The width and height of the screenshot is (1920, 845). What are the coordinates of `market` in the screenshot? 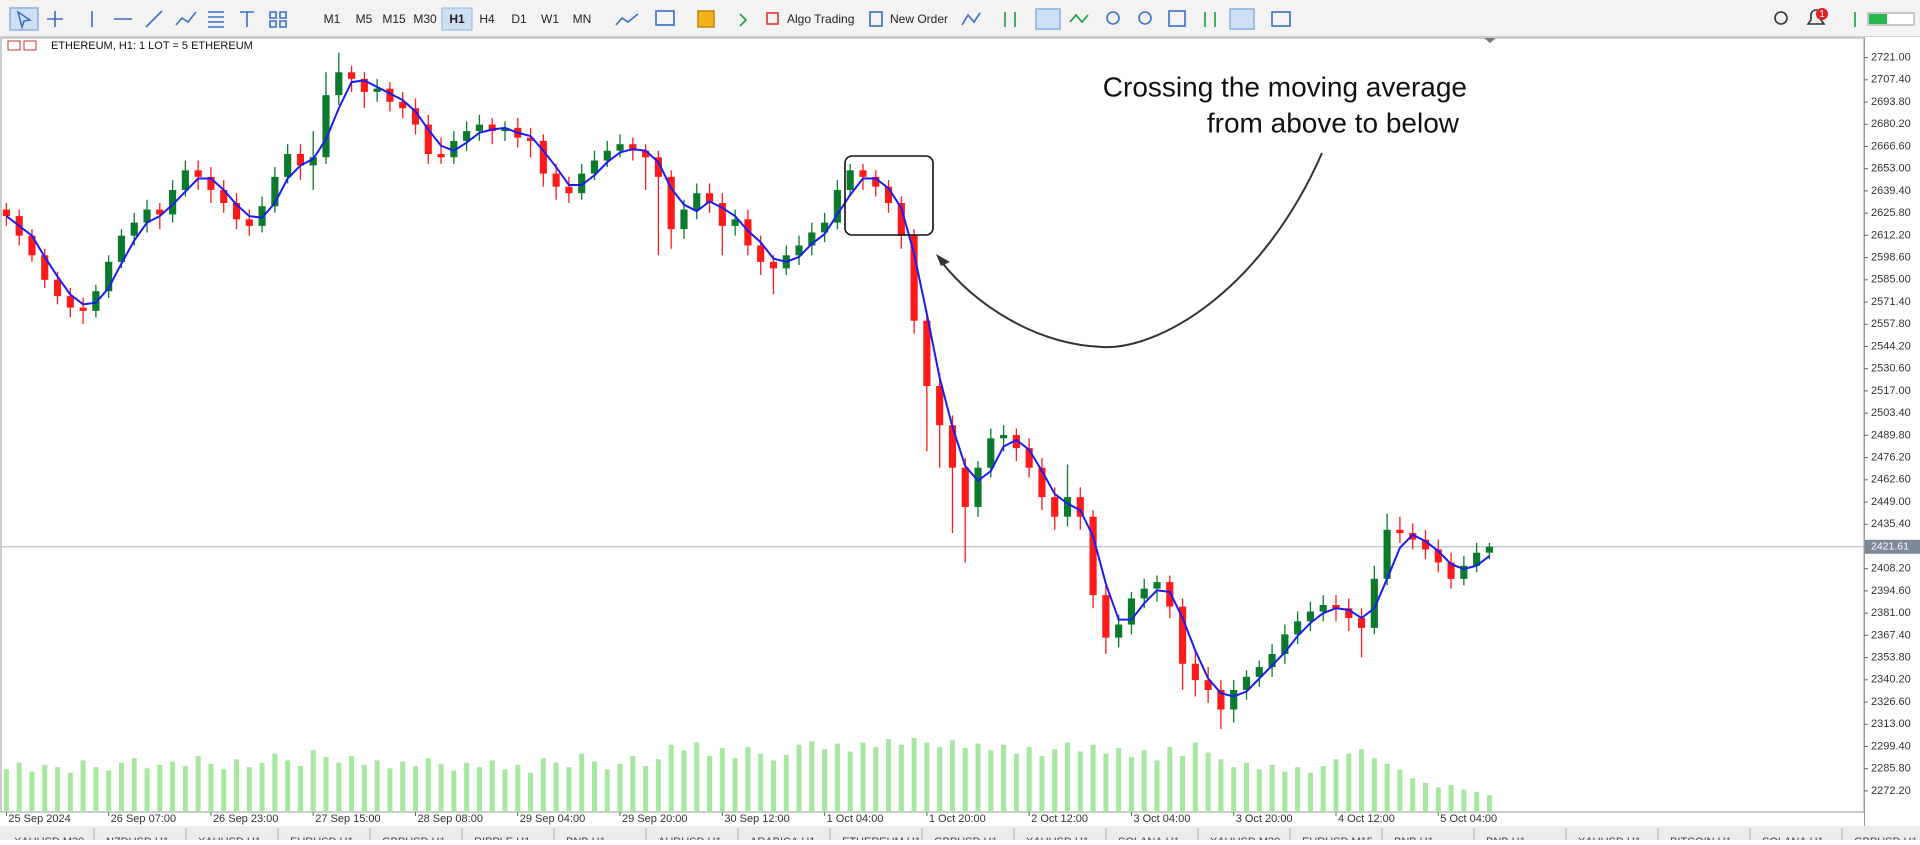 It's located at (706, 19).